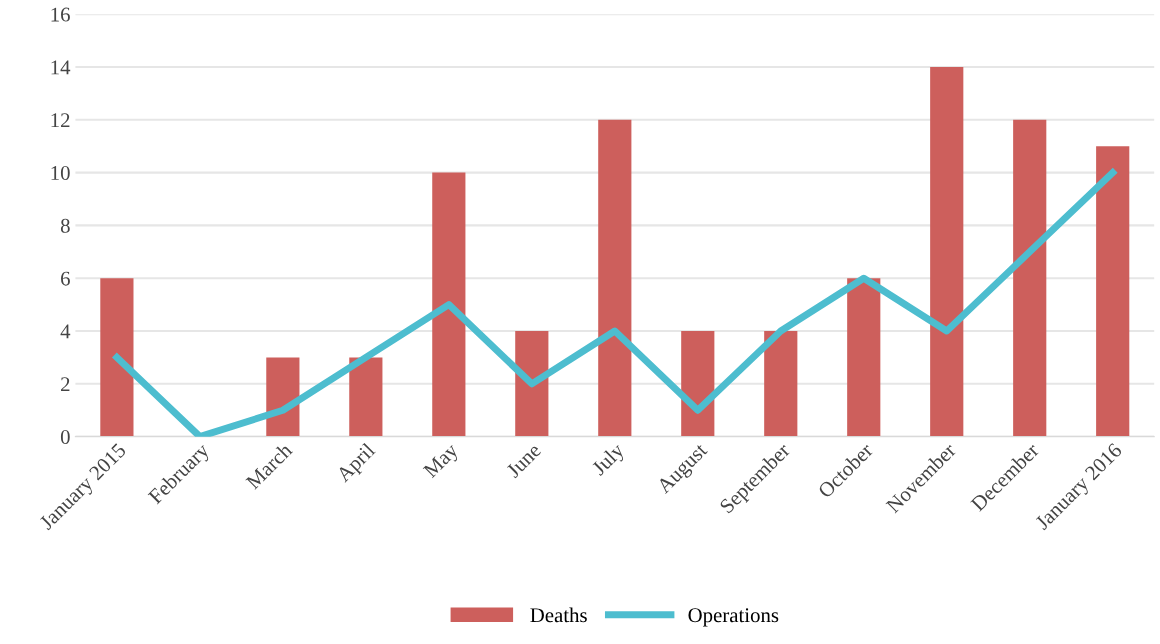  What do you see at coordinates (60, 14) in the screenshot?
I see `y-tick-label: 16` at bounding box center [60, 14].